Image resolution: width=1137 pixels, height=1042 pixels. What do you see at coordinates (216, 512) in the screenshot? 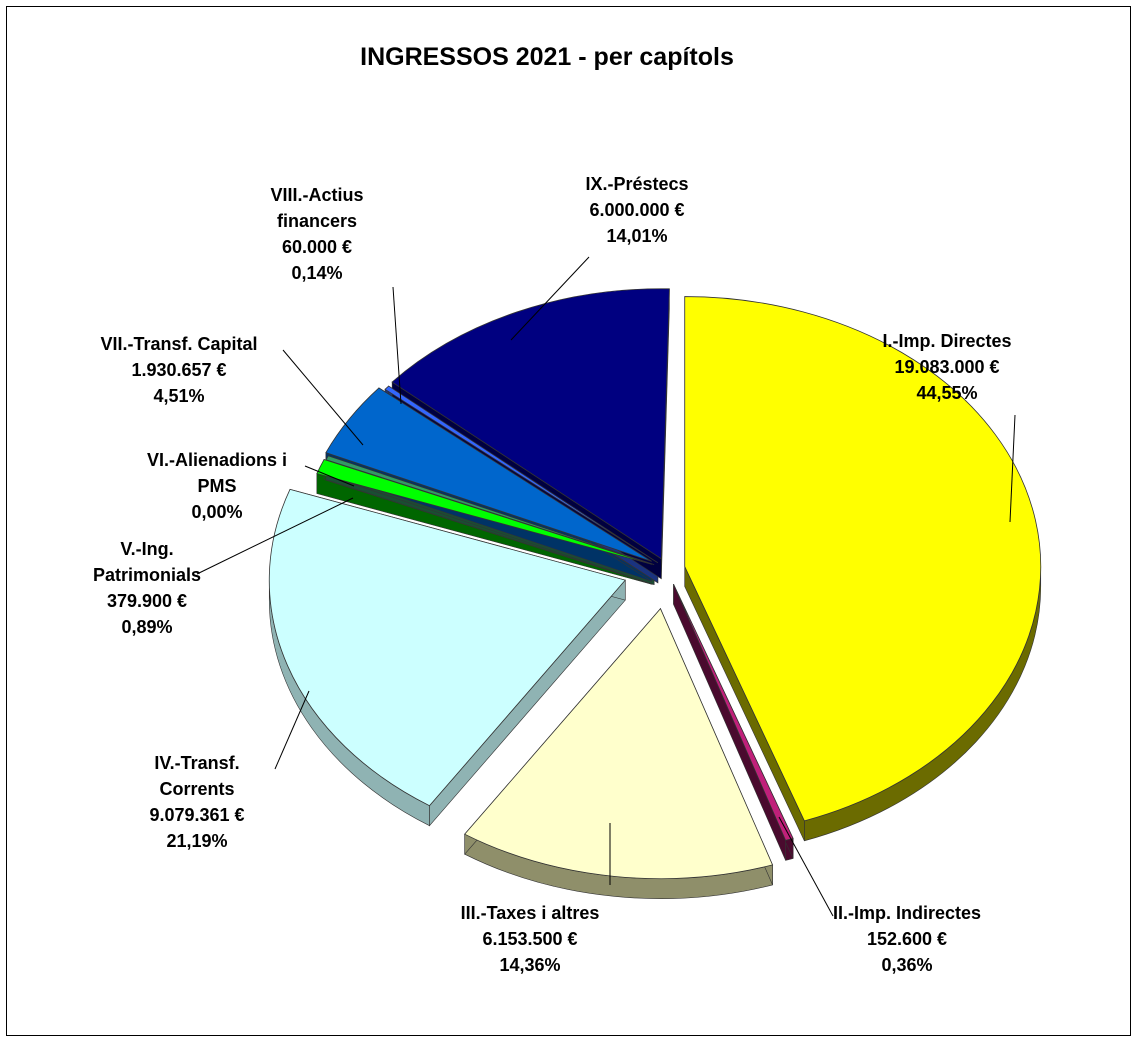
I see `slice-percent-vi-alienadions-i-pms: 0,00%` at bounding box center [216, 512].